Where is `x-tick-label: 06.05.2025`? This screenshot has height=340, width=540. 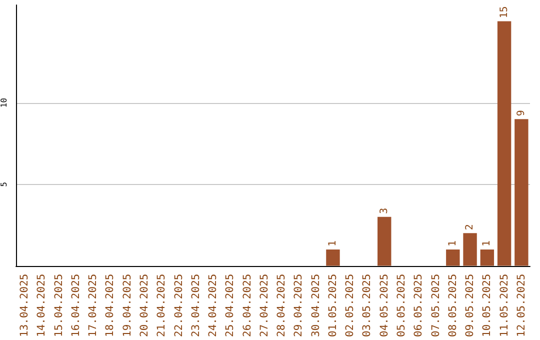
x-tick-label: 06.05.2025 is located at coordinates (418, 306).